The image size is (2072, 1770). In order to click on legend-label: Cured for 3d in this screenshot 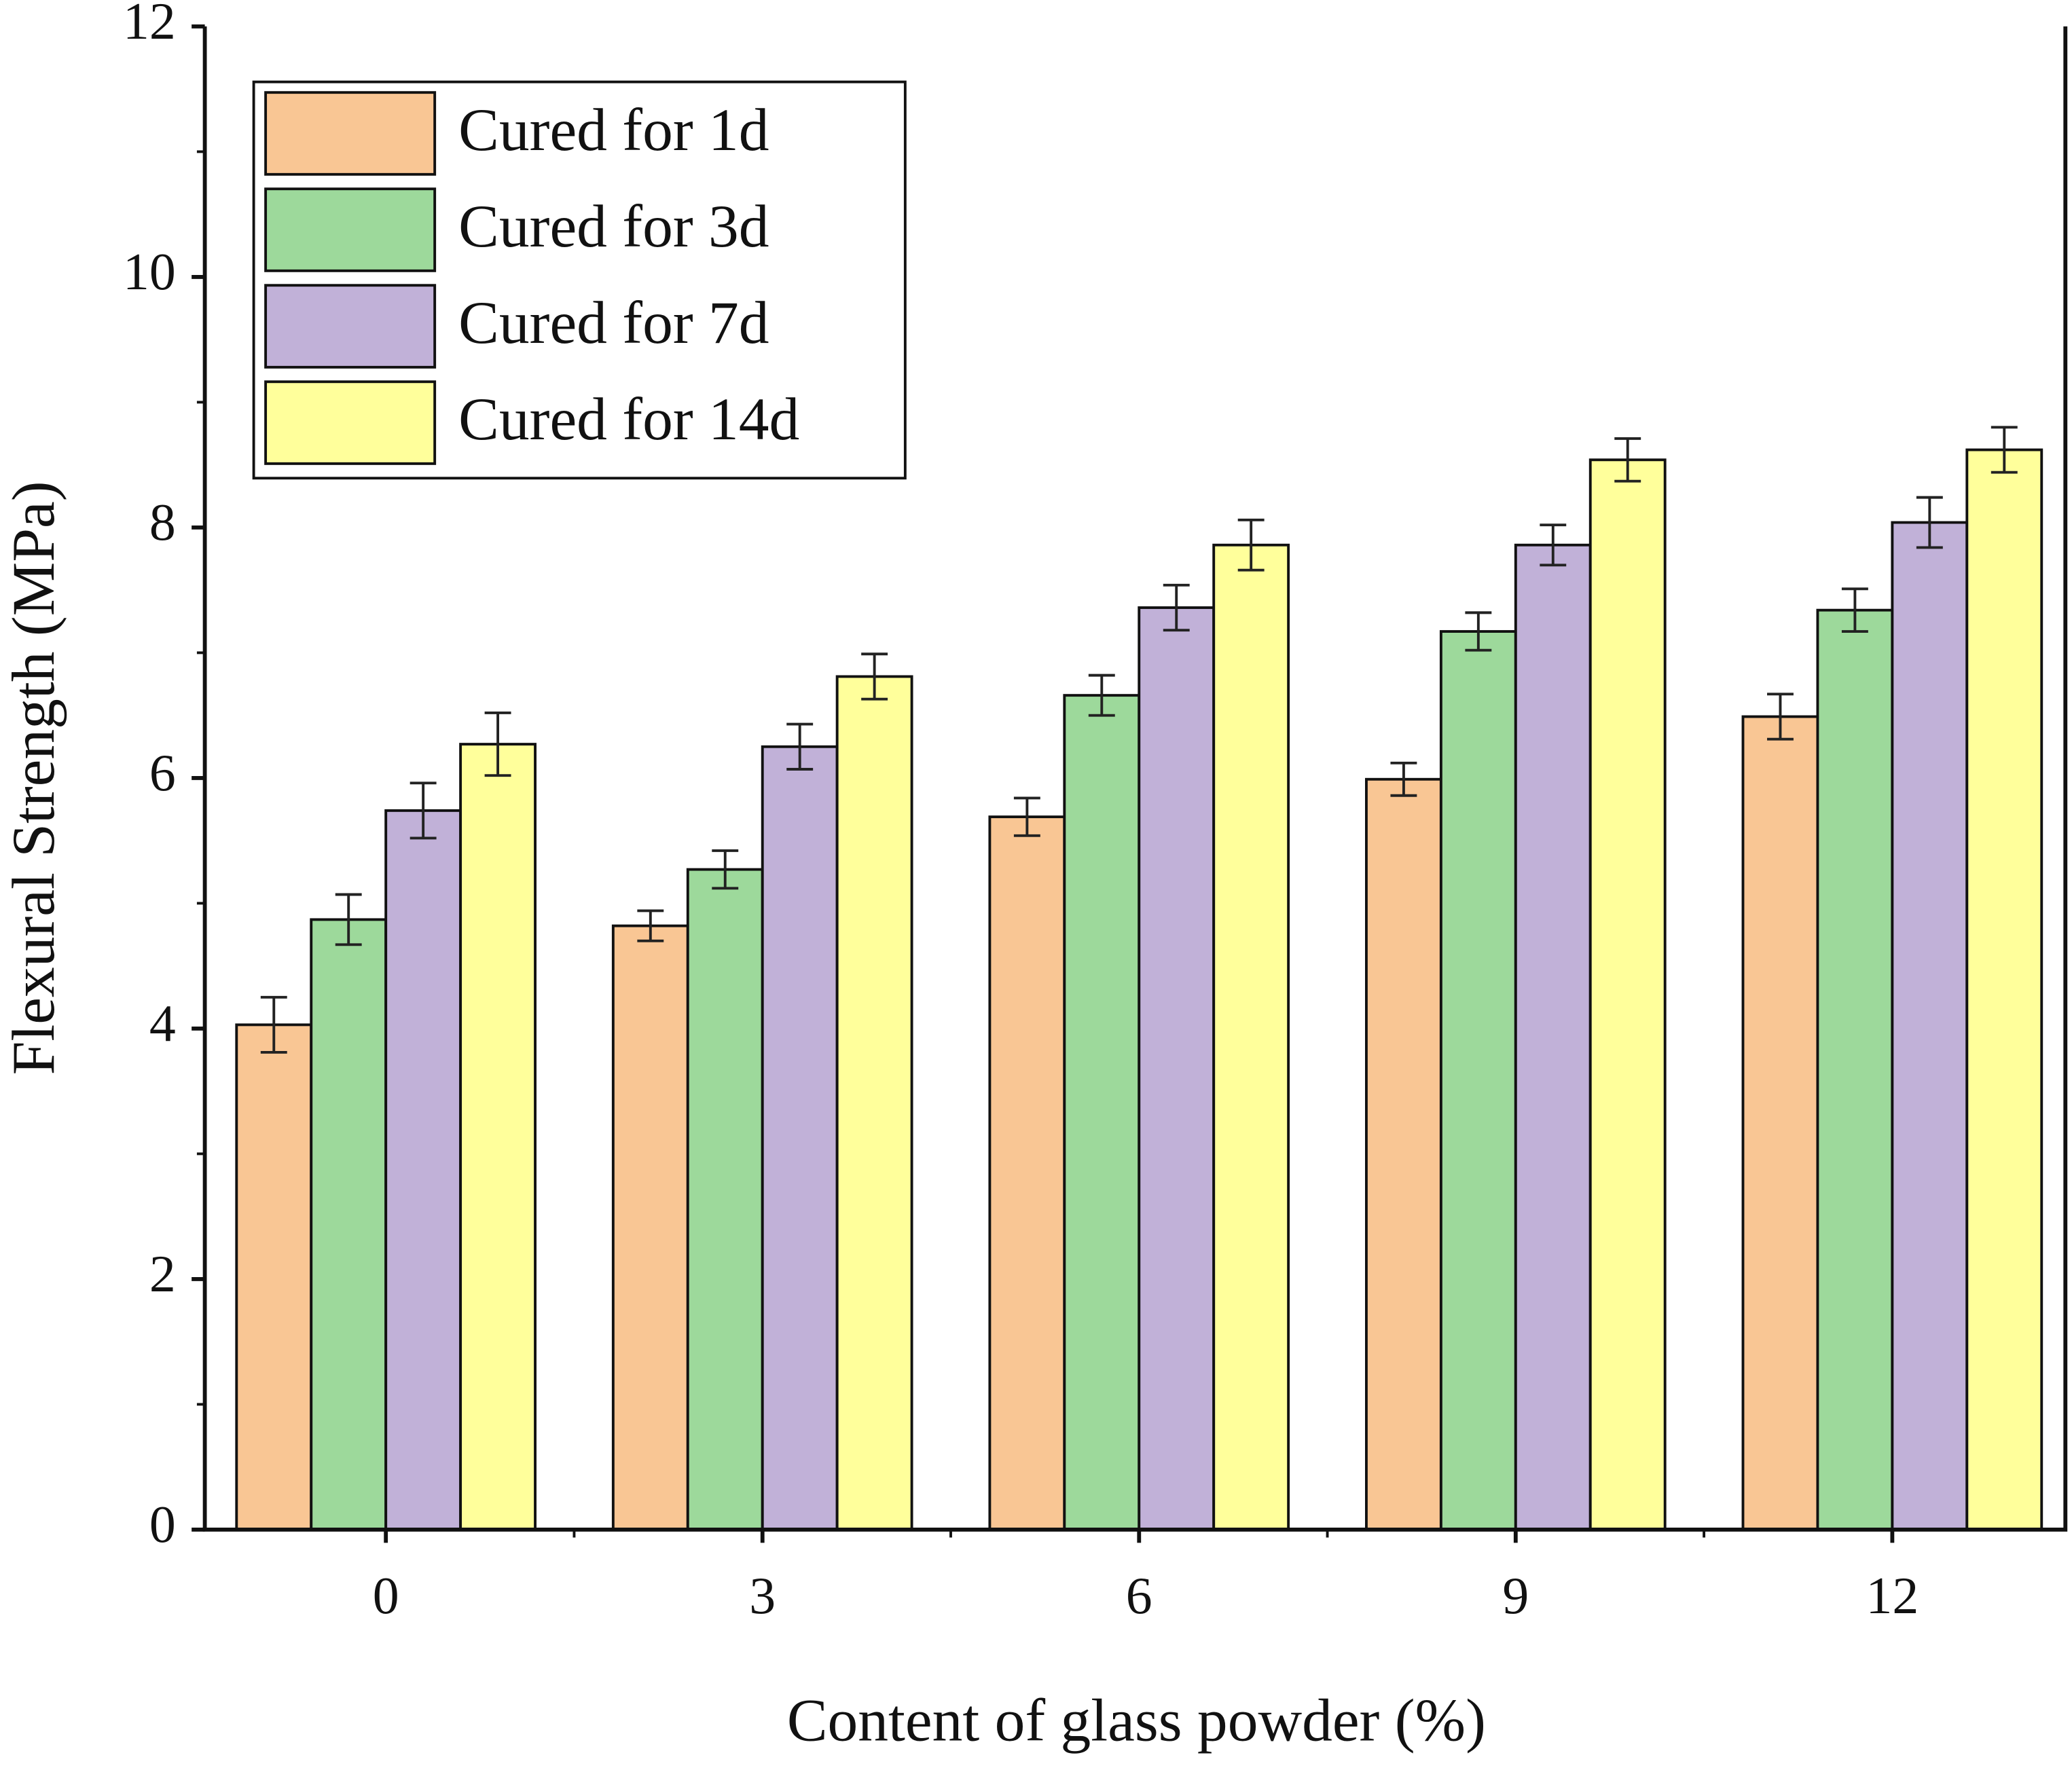, I will do `click(614, 226)`.